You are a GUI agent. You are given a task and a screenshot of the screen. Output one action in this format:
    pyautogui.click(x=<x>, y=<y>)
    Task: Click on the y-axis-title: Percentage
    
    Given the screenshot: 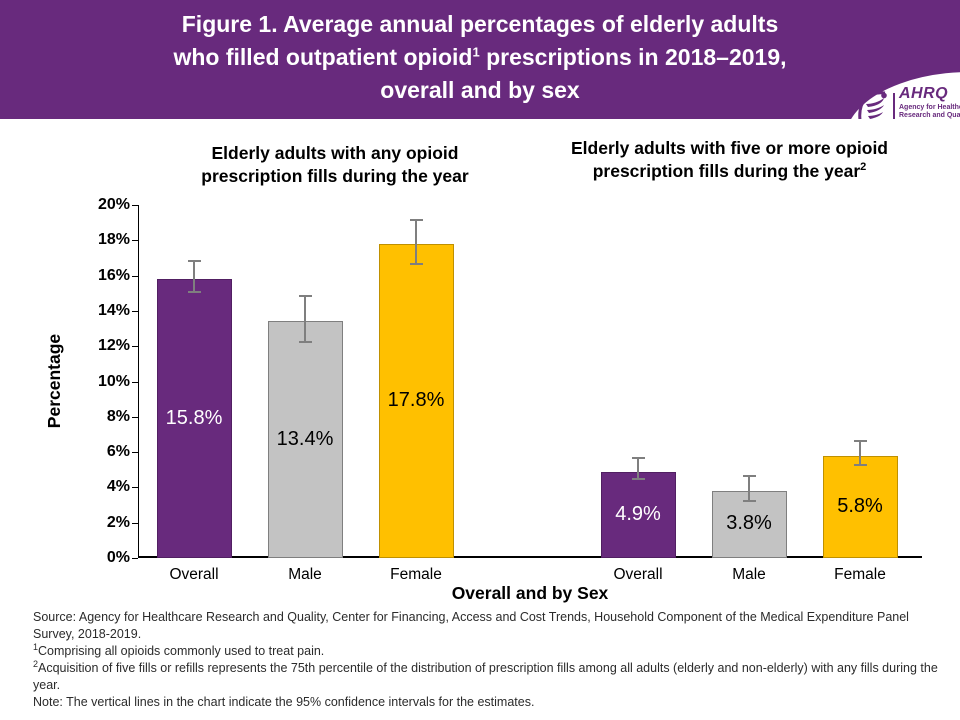 What is the action you would take?
    pyautogui.click(x=54, y=381)
    